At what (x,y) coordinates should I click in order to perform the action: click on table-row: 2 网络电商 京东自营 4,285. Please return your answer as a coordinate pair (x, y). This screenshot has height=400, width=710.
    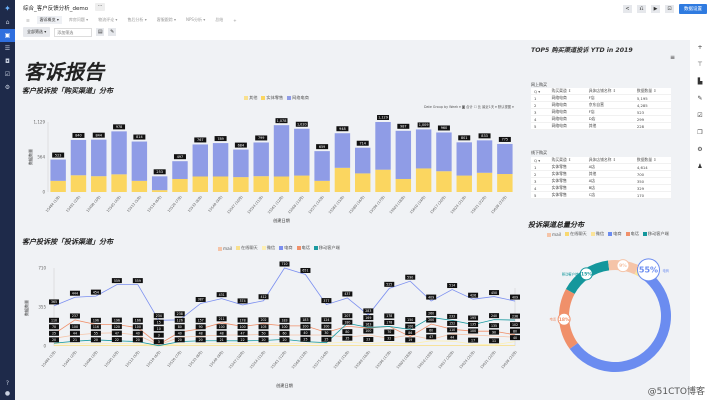
    Looking at the image, I should click on (601, 105).